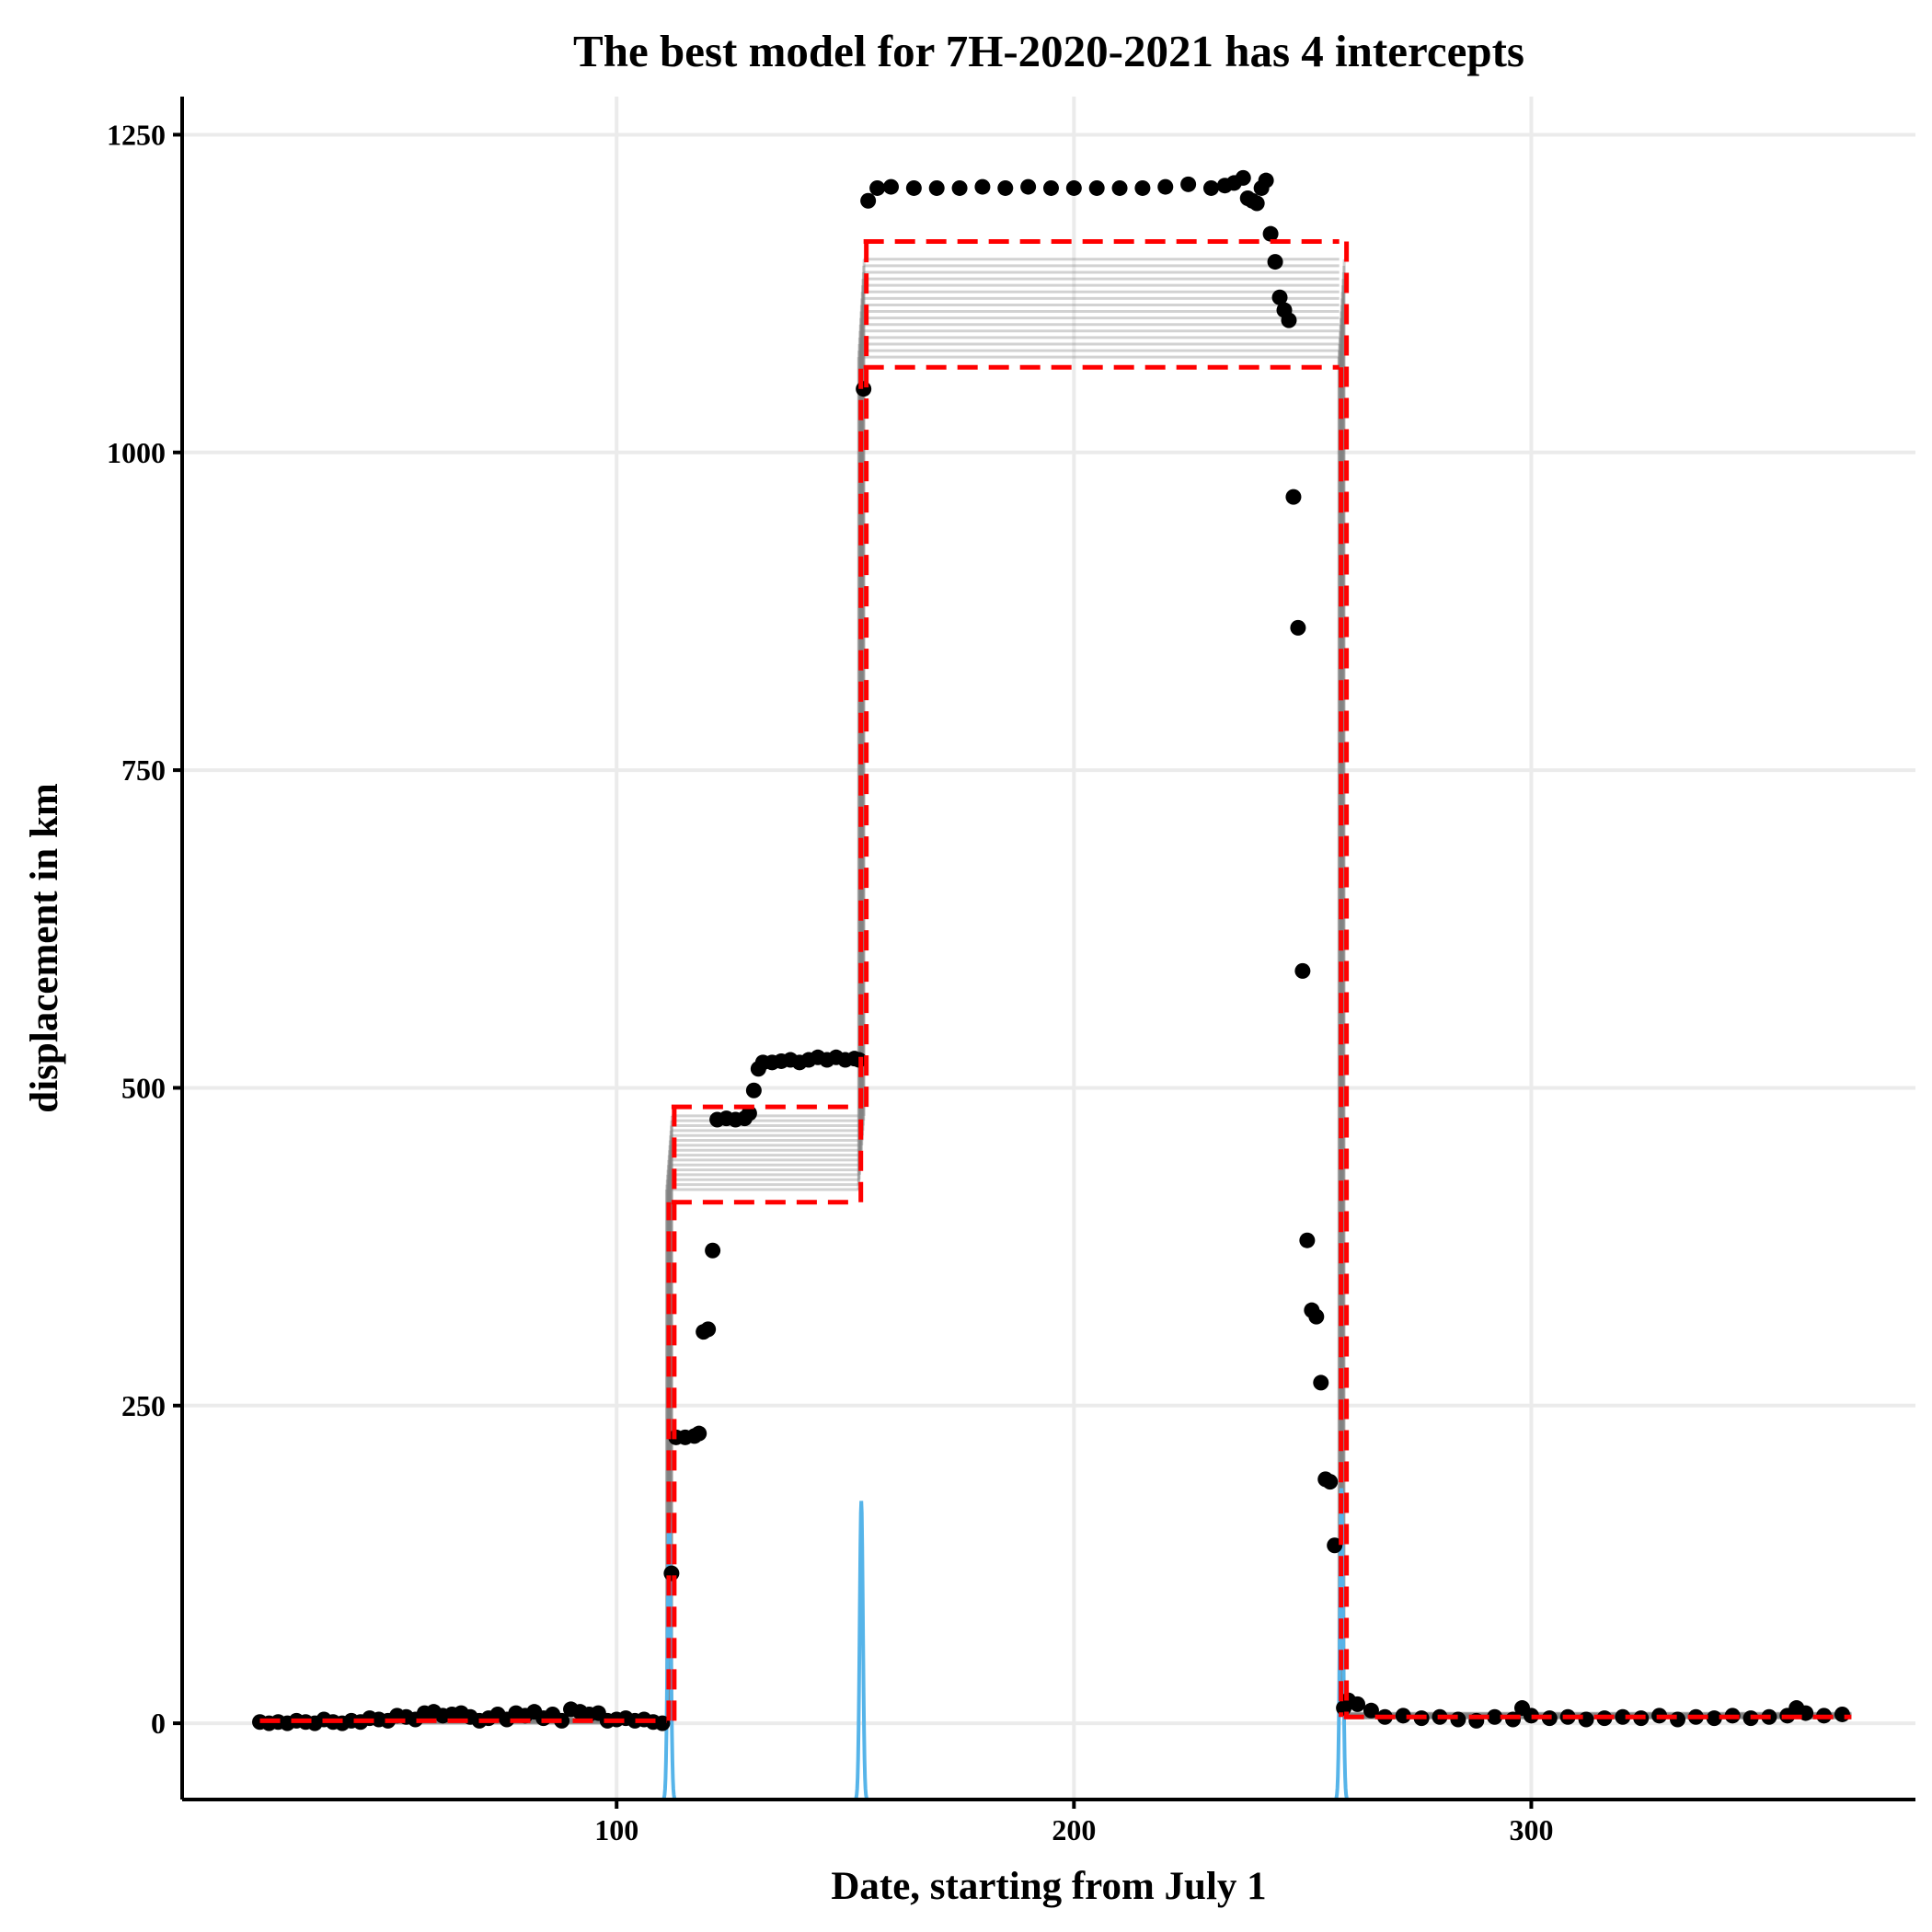  I want to click on y-tick-label: 1000, so click(136, 452).